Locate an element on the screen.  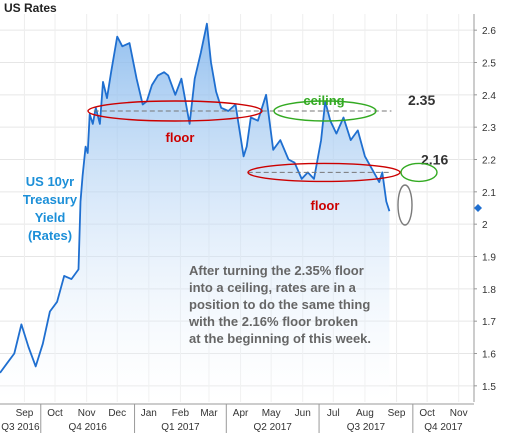
y-tick-label: 1.8 is located at coordinates (489, 290).